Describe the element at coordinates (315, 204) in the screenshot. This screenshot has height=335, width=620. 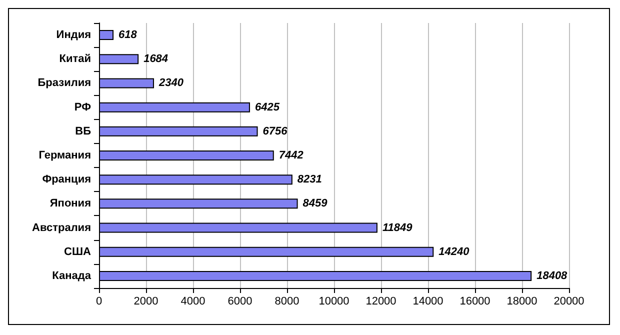
I see `data-label: 8459` at that location.